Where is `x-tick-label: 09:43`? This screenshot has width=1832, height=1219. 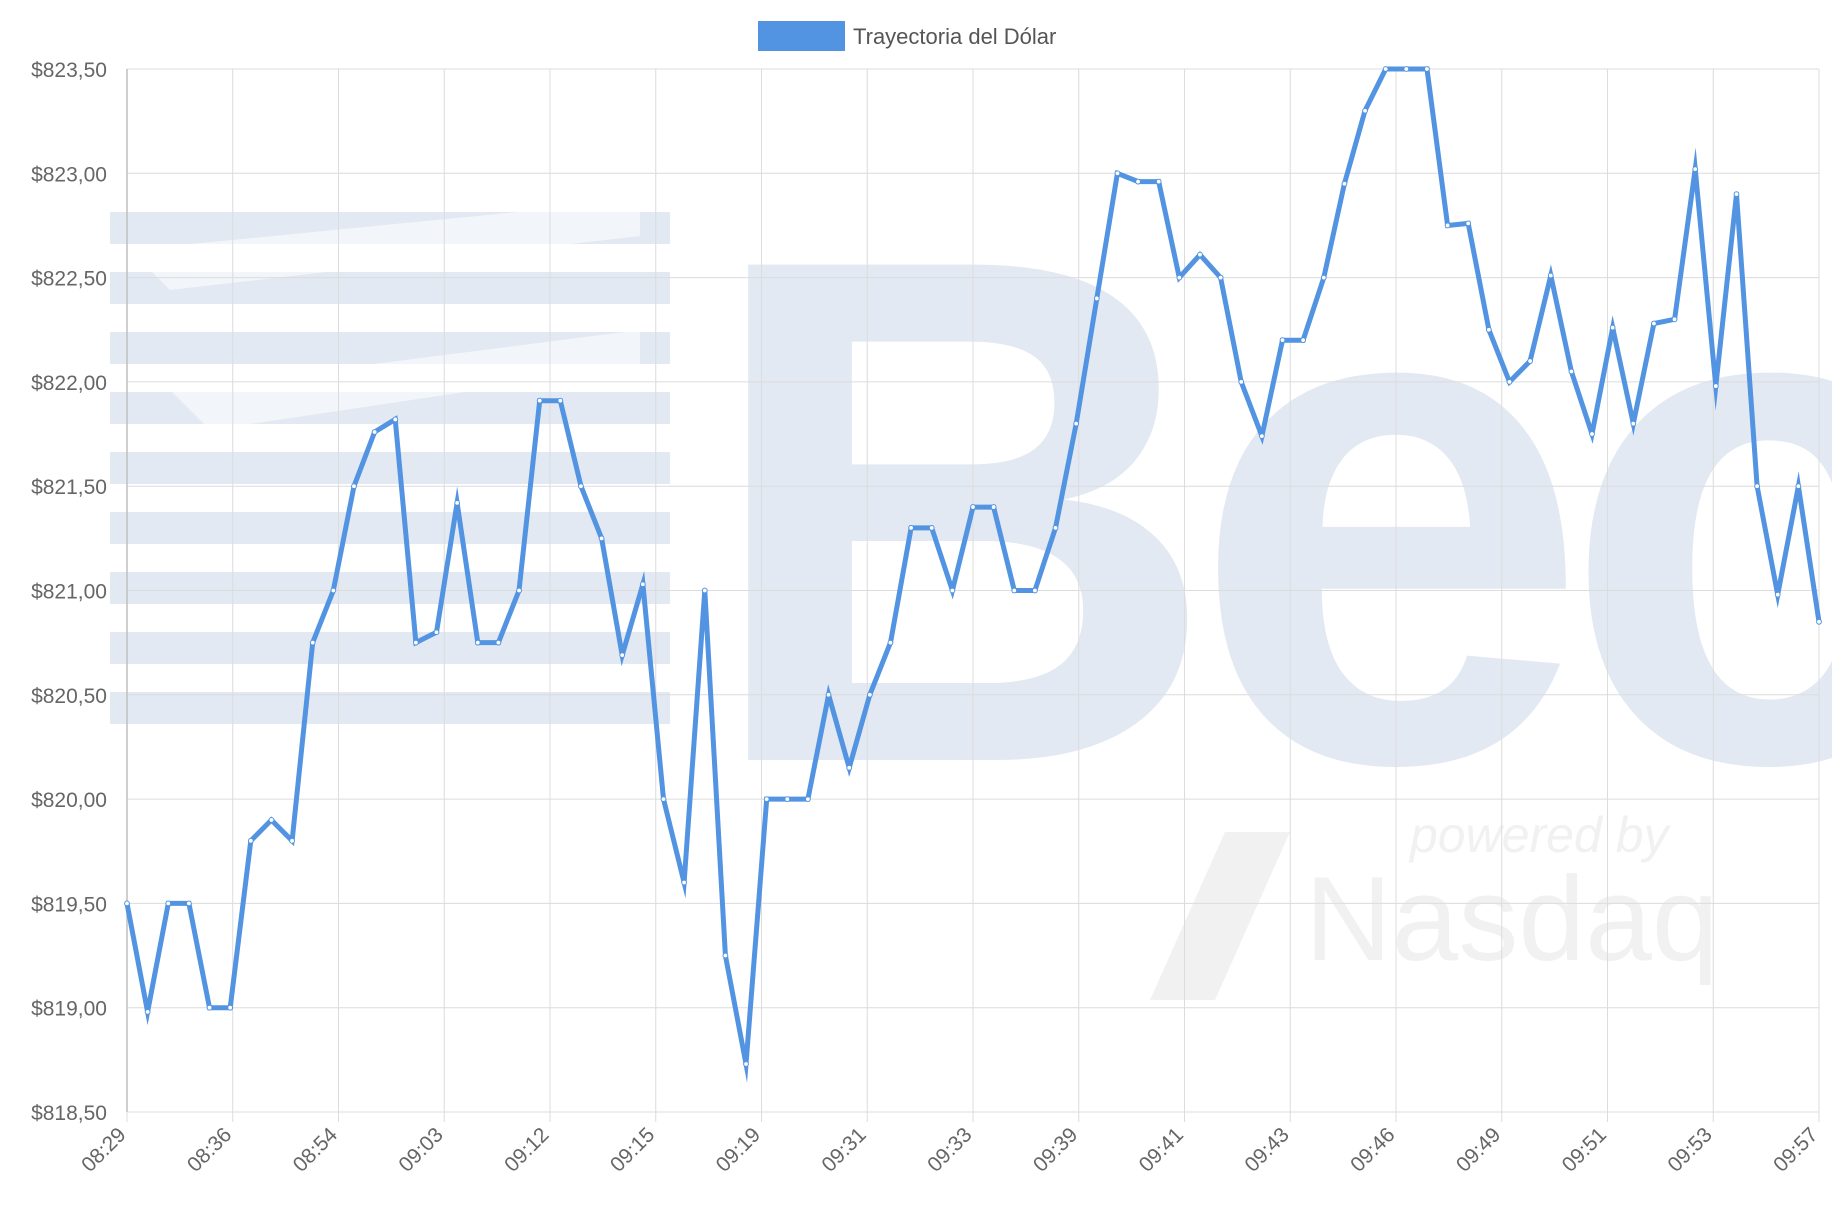
x-tick-label: 09:43 is located at coordinates (1266, 1149).